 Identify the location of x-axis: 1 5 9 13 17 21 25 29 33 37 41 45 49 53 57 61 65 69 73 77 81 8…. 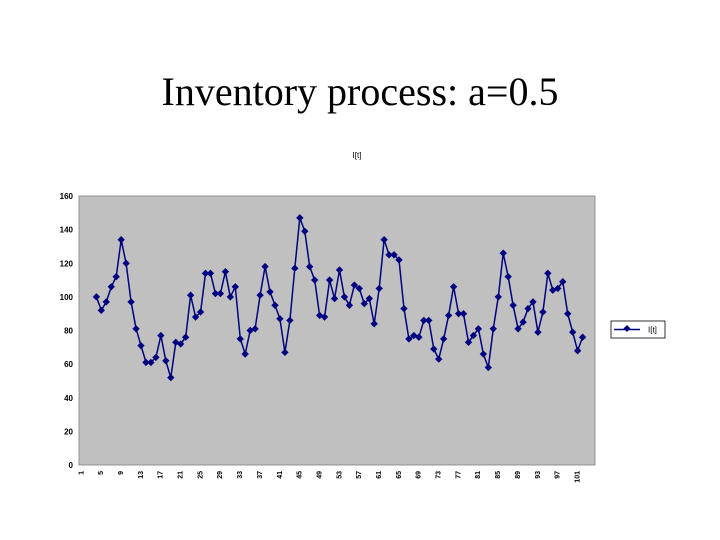
(329, 477).